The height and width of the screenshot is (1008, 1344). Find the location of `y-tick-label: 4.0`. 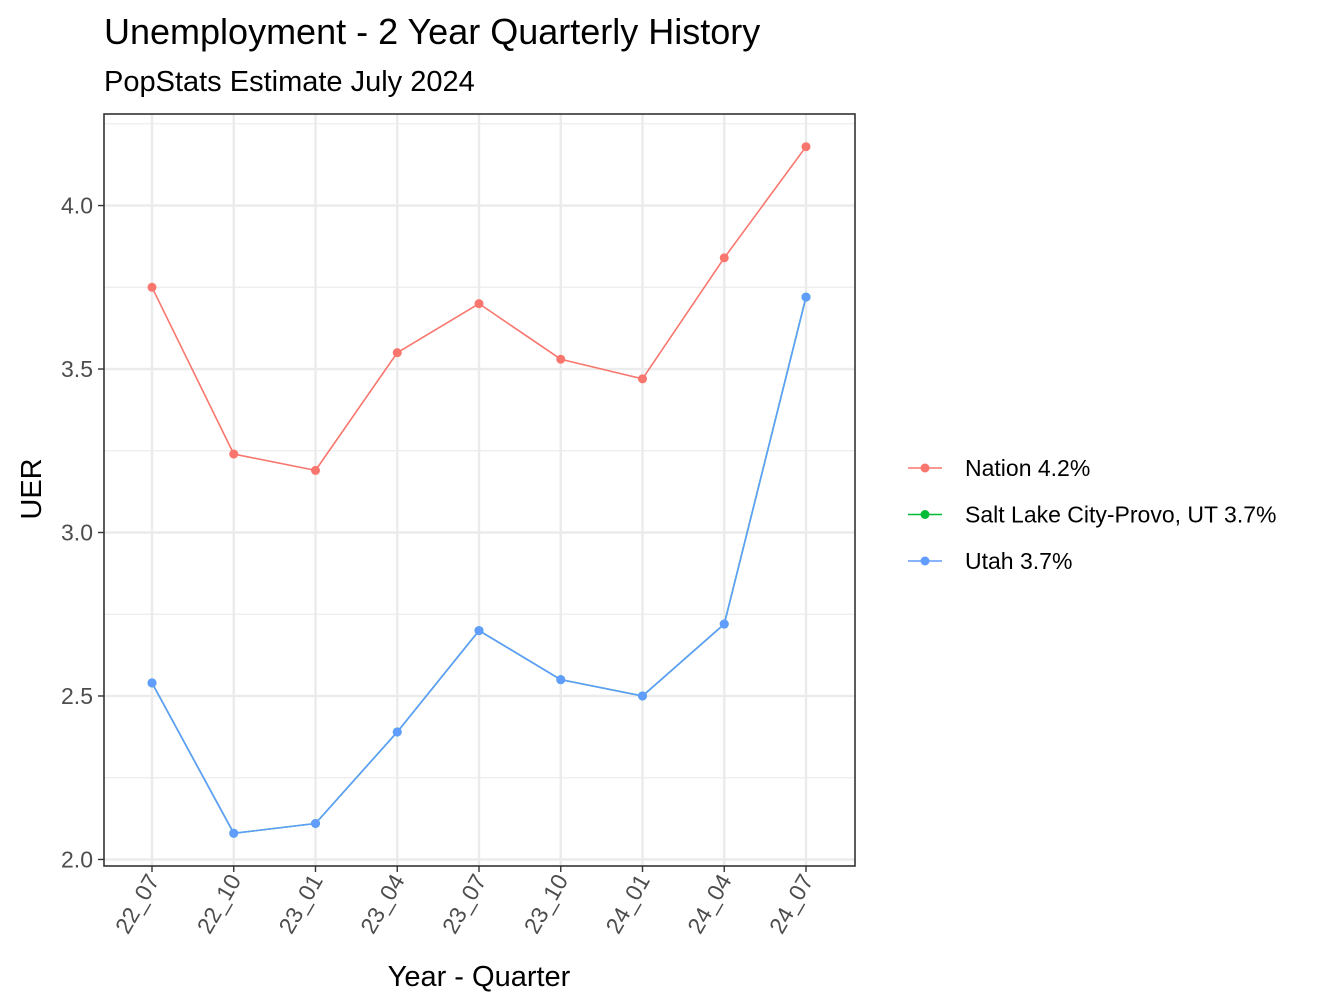

y-tick-label: 4.0 is located at coordinates (77, 206).